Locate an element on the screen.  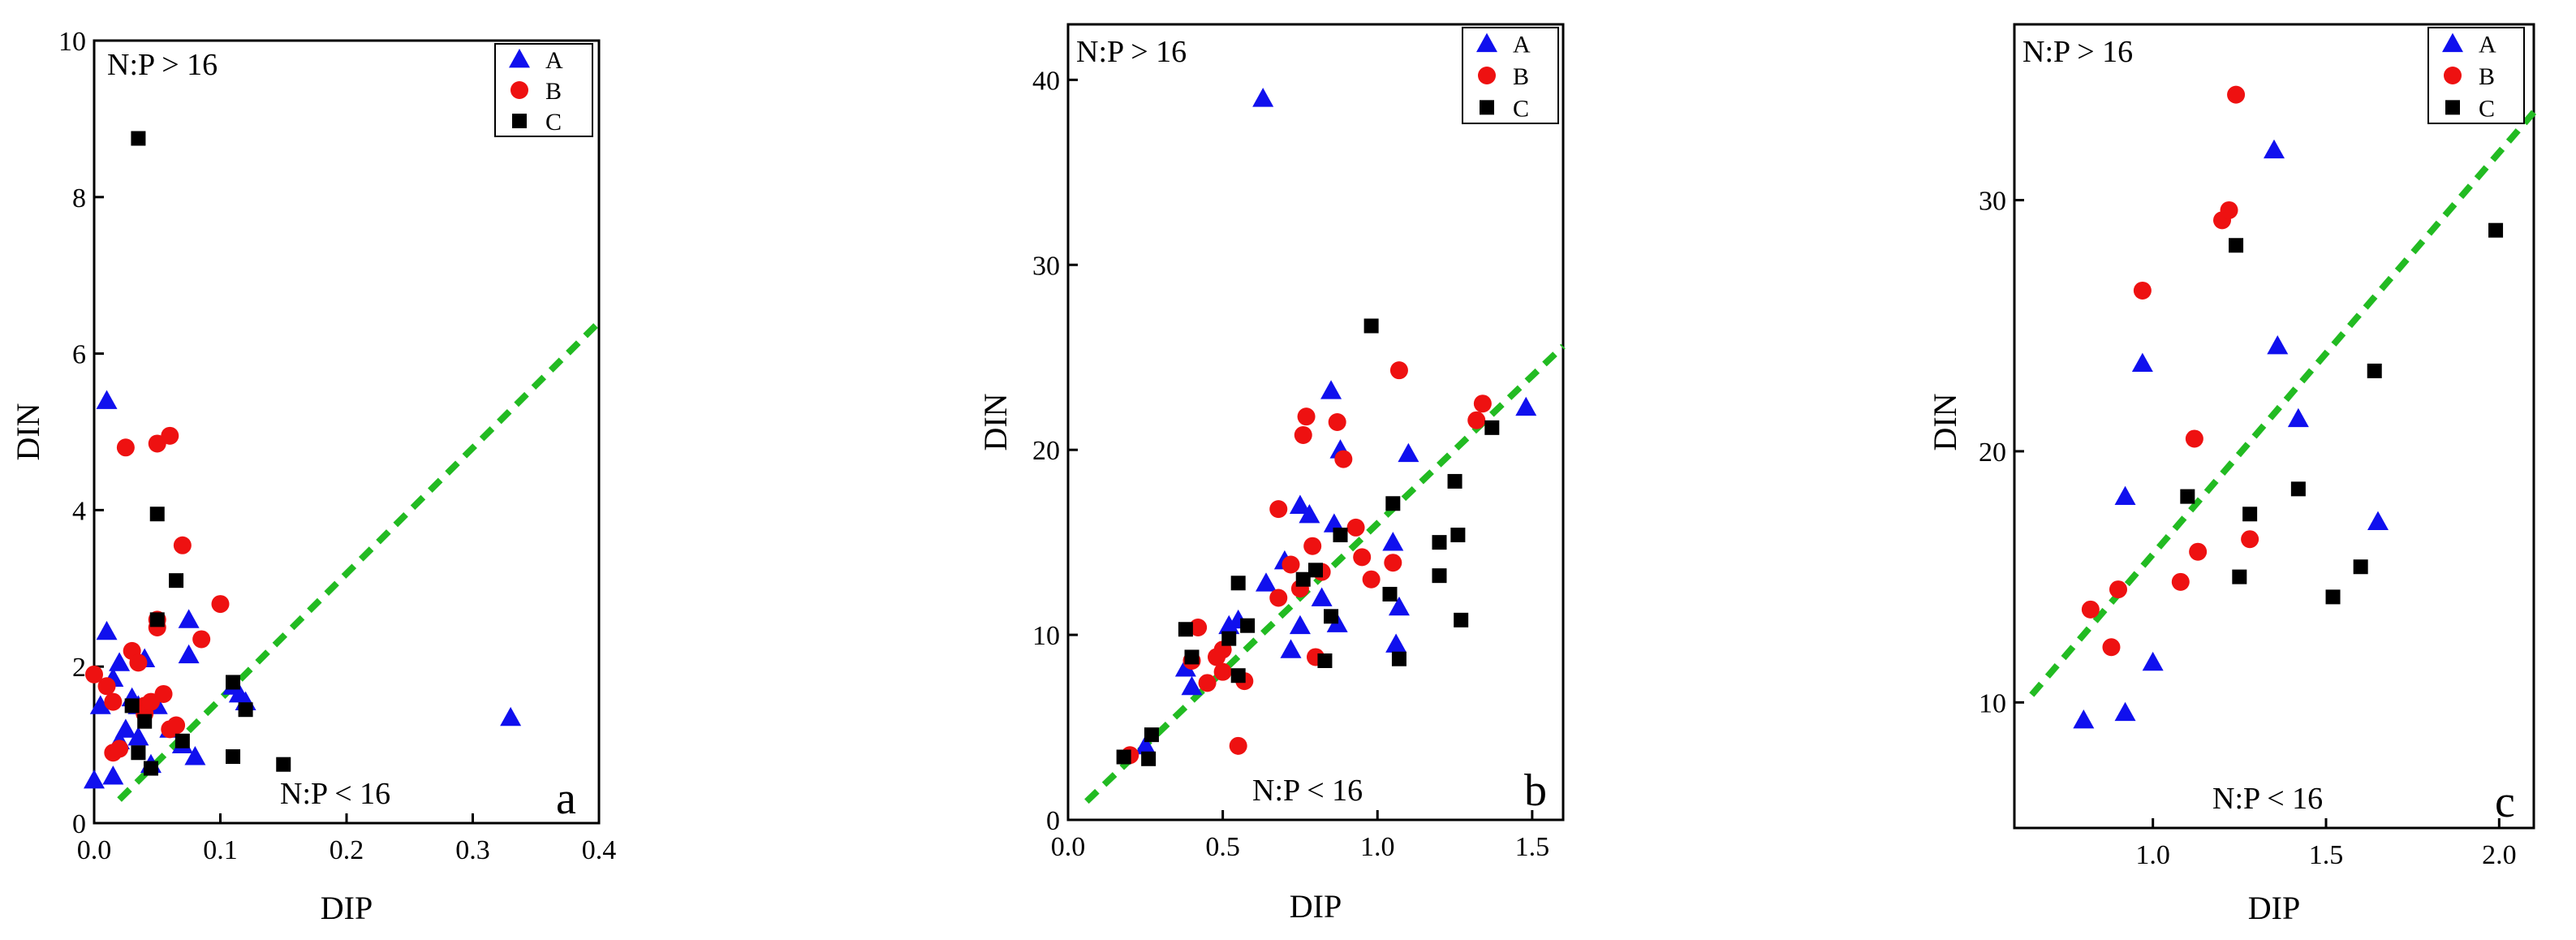
x-tick-label: 0.3 is located at coordinates (473, 850).